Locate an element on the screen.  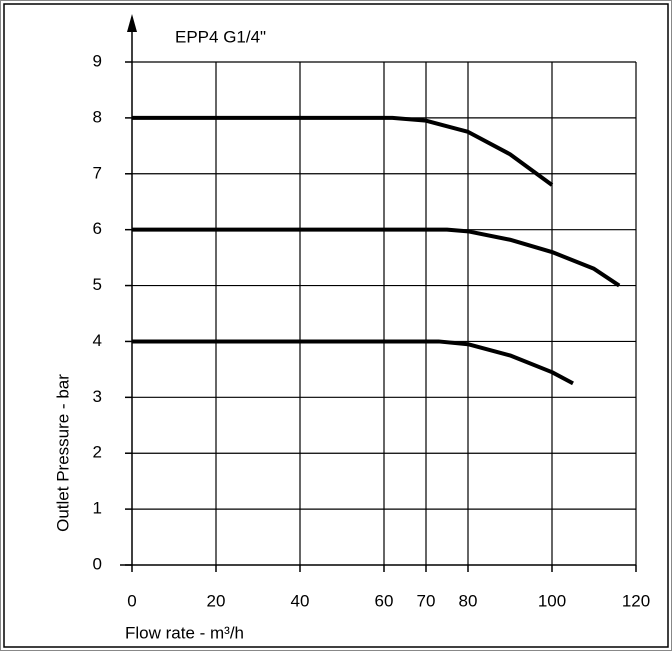
y-tick-label: 7 is located at coordinates (97, 172).